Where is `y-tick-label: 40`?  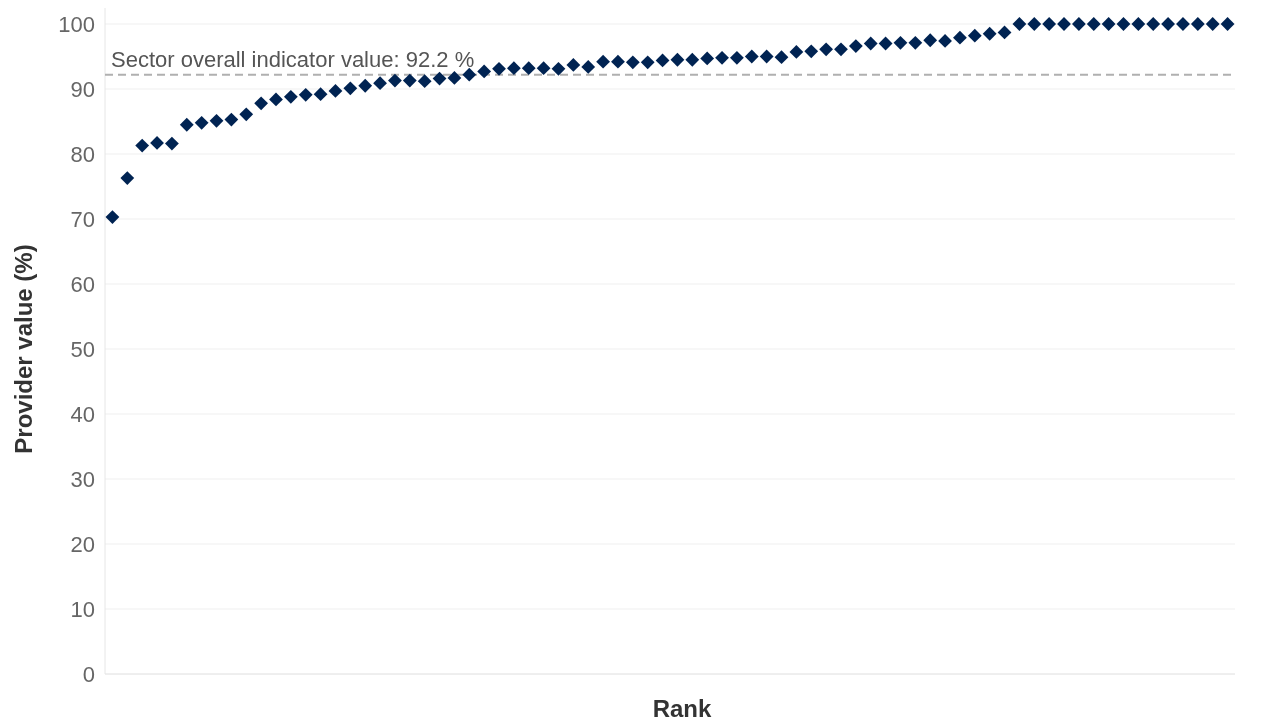 y-tick-label: 40 is located at coordinates (82, 414).